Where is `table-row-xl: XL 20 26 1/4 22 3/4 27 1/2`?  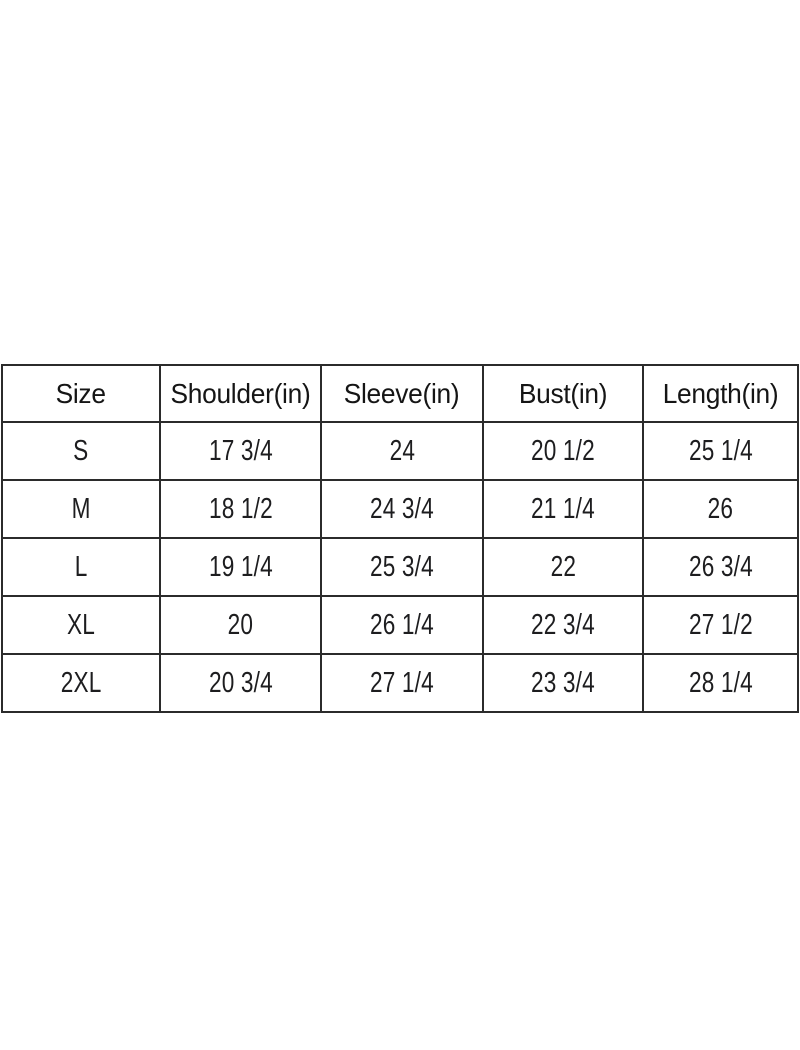 table-row-xl: XL 20 26 1/4 22 3/4 27 1/2 is located at coordinates (400, 625).